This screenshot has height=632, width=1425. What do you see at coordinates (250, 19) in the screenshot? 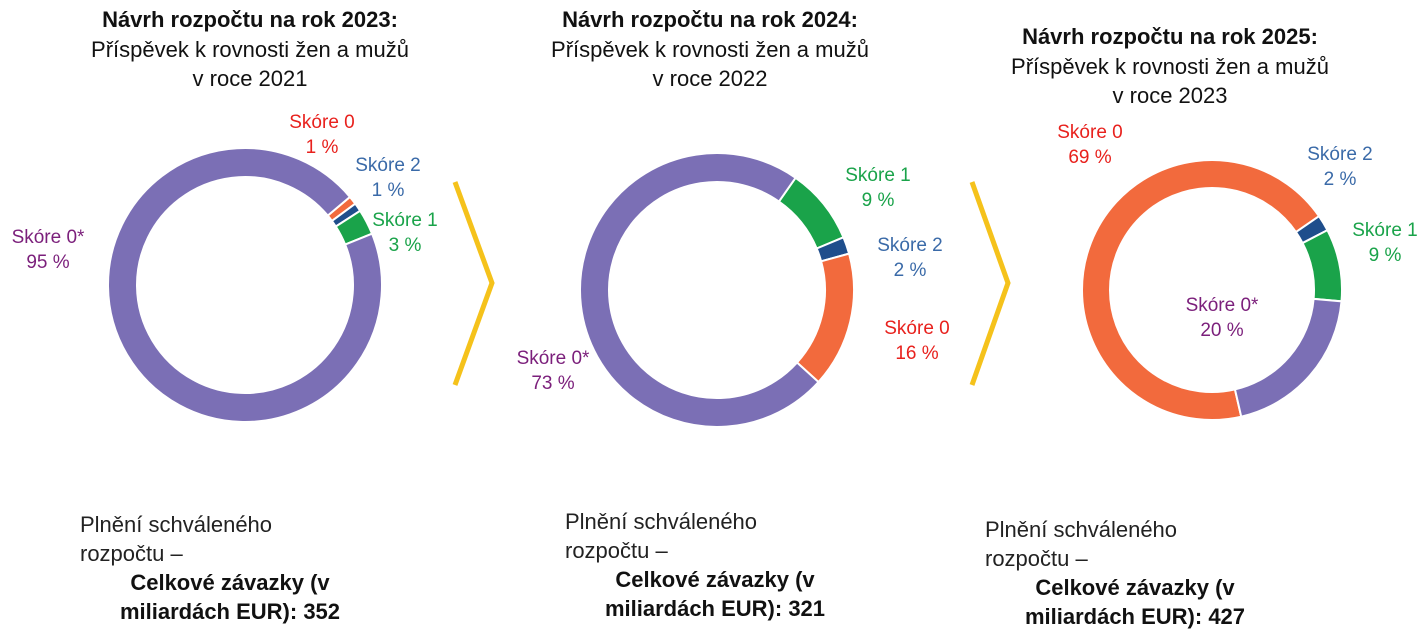
I see `chart-title: Návrh rozpočtu na rok 2023:` at bounding box center [250, 19].